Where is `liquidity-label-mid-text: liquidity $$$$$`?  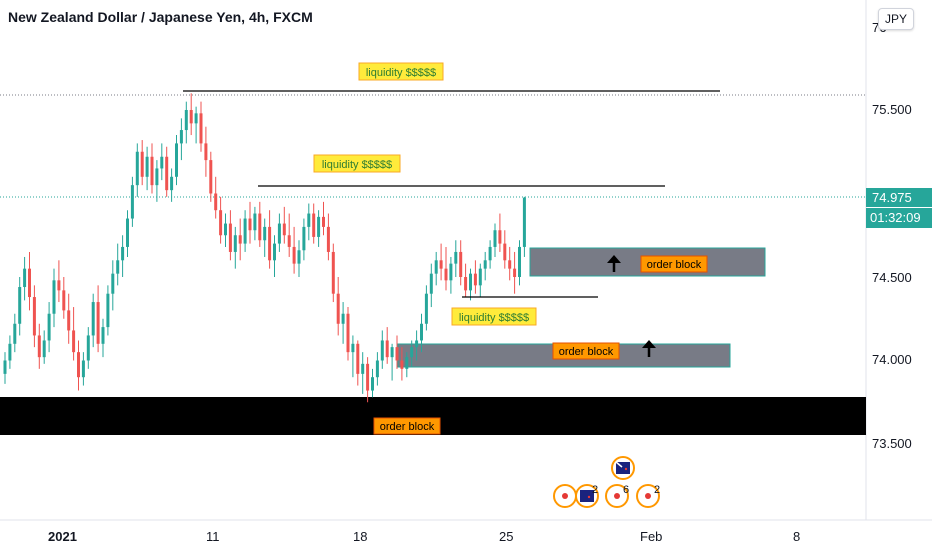 liquidity-label-mid-text: liquidity $$$$$ is located at coordinates (357, 165).